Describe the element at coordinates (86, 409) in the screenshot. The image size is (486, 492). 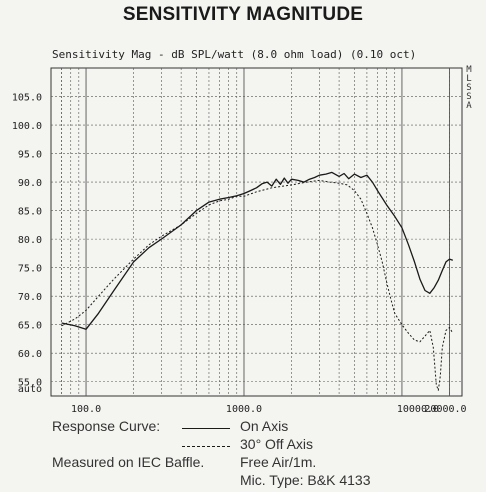
I see `x-tick-label: 100.0` at that location.